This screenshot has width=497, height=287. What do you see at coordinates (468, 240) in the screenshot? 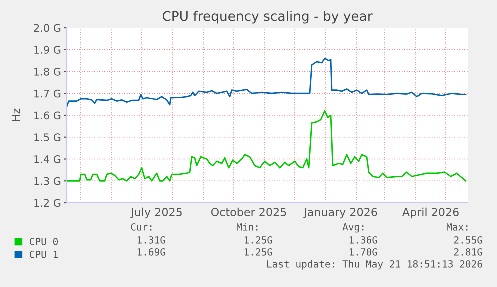
I see `text: 2.55G` at bounding box center [468, 240].